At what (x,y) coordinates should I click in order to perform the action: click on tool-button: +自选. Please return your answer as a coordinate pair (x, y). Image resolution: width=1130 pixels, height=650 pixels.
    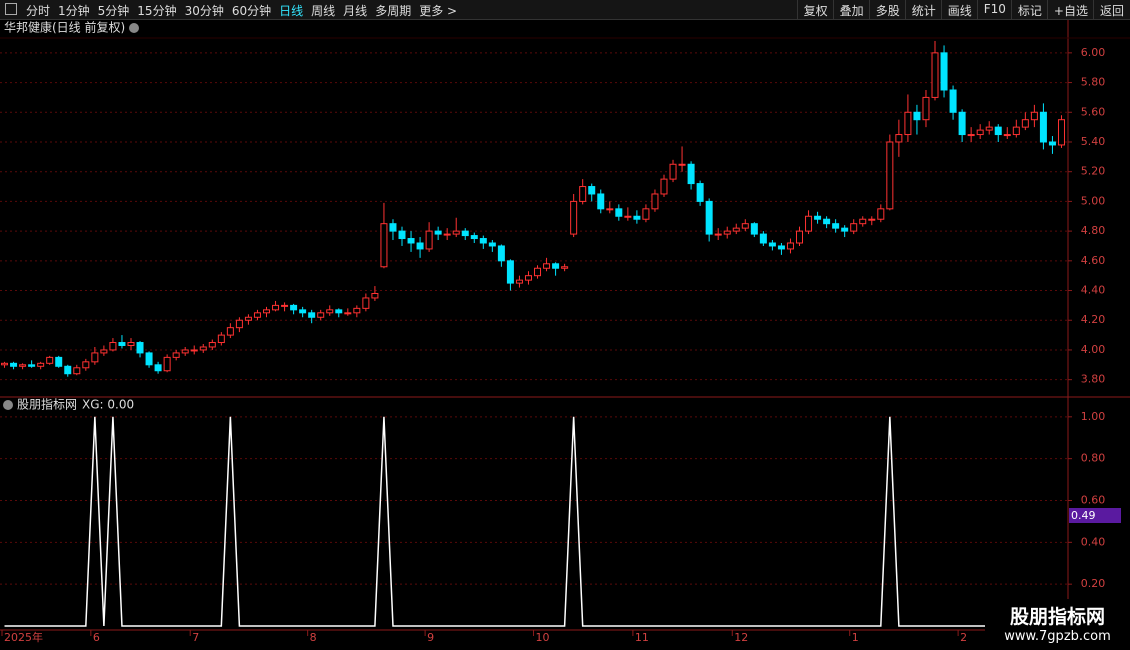
    Looking at the image, I should click on (1070, 11).